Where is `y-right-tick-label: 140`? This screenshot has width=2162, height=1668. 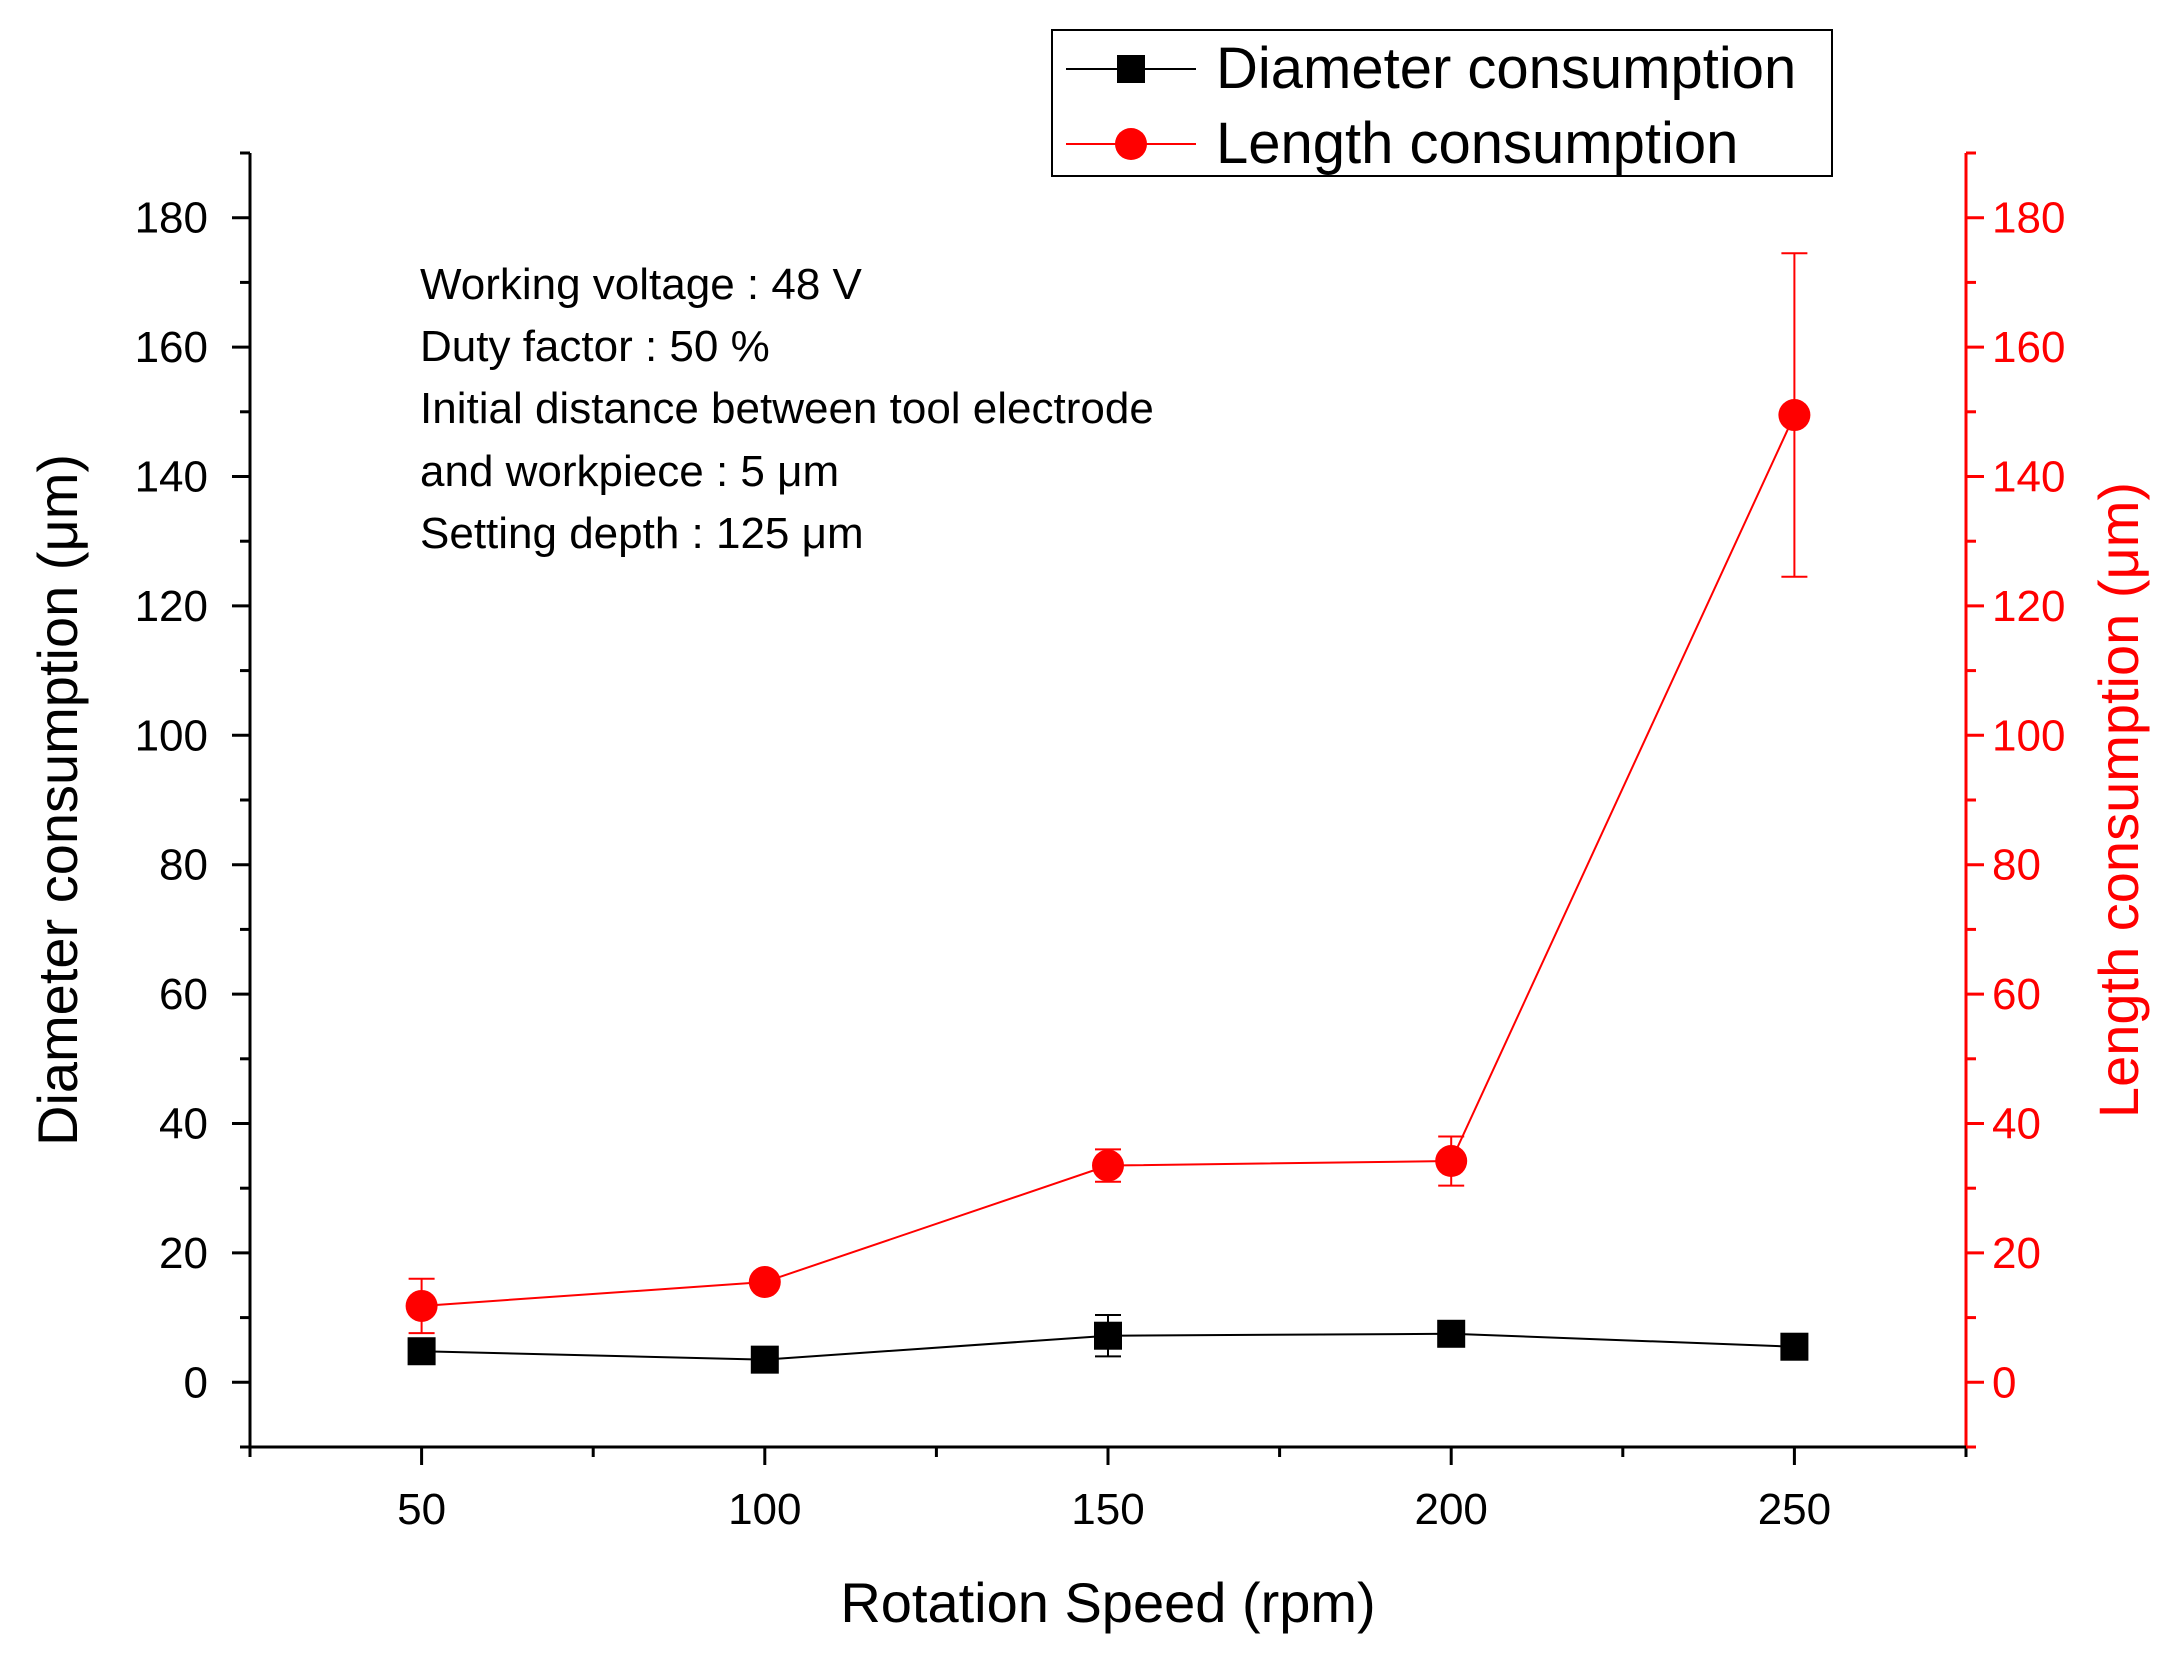 y-right-tick-label: 140 is located at coordinates (2028, 477).